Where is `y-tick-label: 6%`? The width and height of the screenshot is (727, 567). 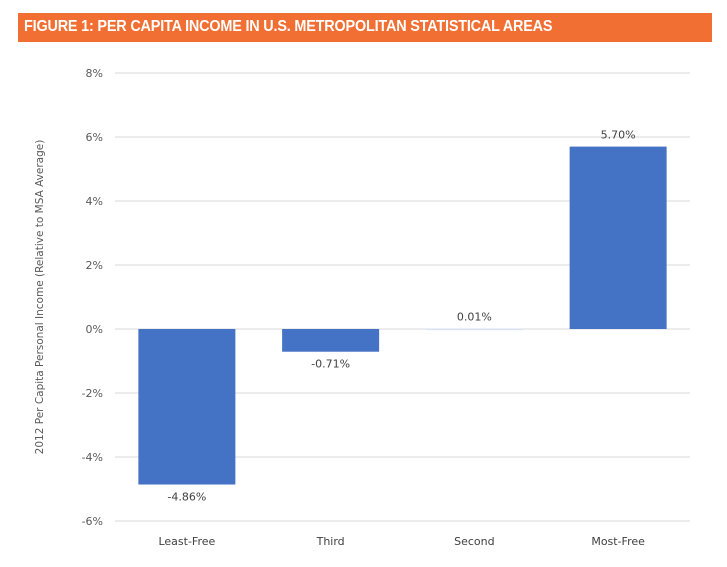 y-tick-label: 6% is located at coordinates (94, 137).